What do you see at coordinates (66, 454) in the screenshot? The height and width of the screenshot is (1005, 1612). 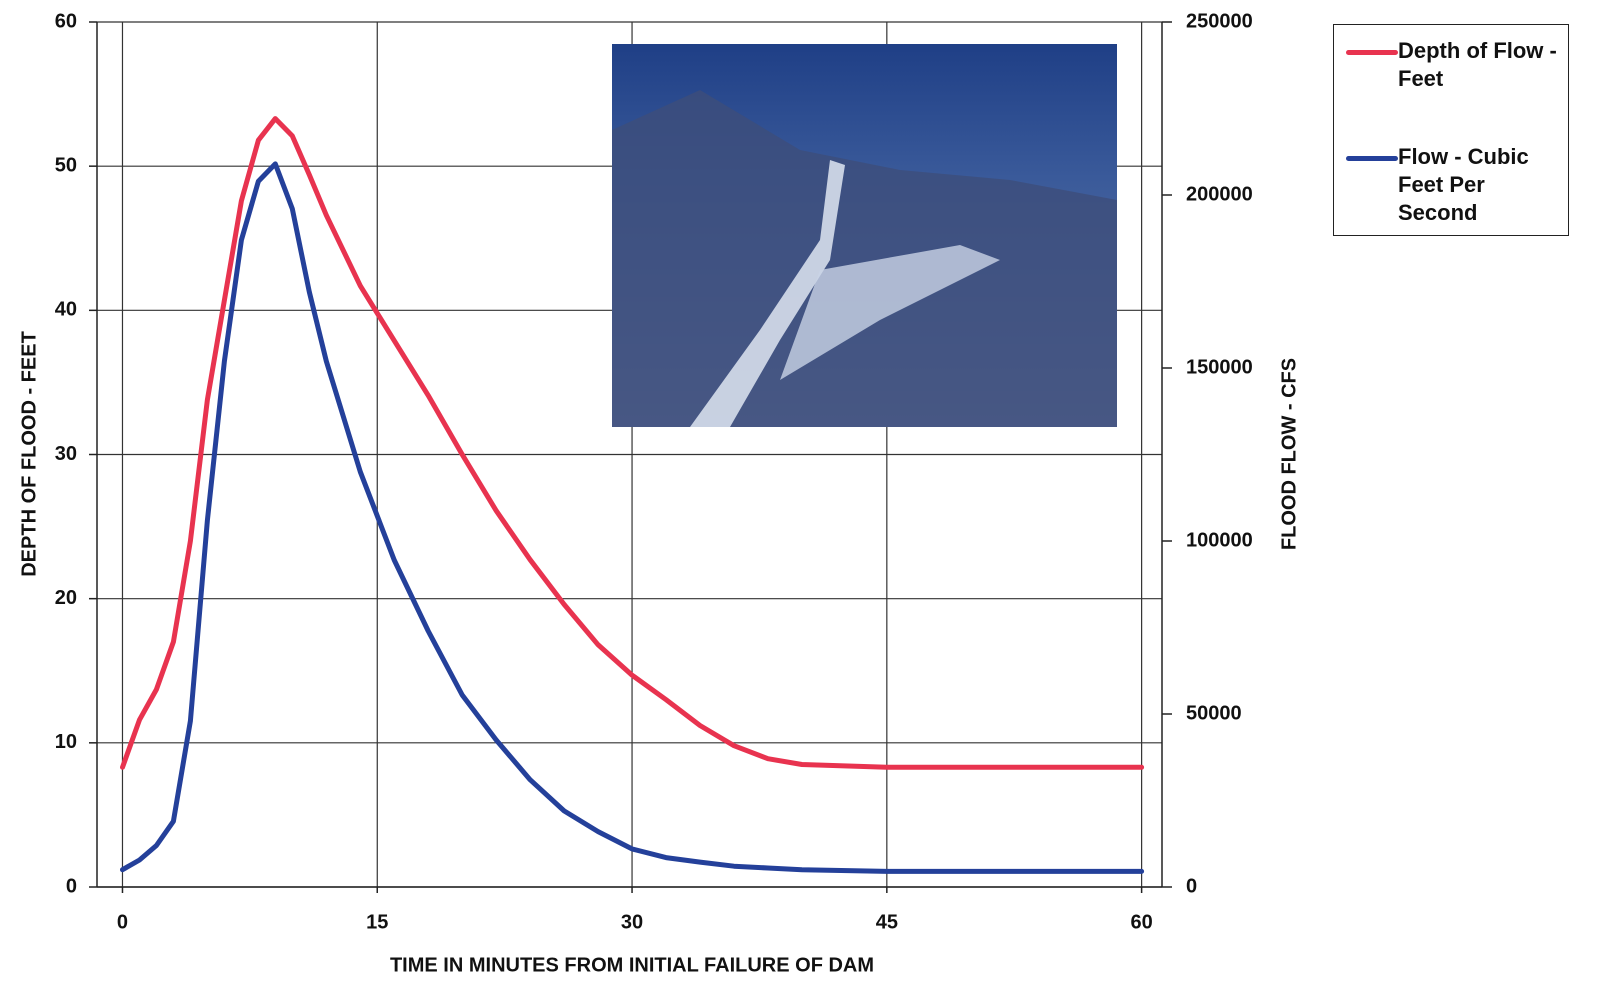 I see `y-tick-label: 30` at bounding box center [66, 454].